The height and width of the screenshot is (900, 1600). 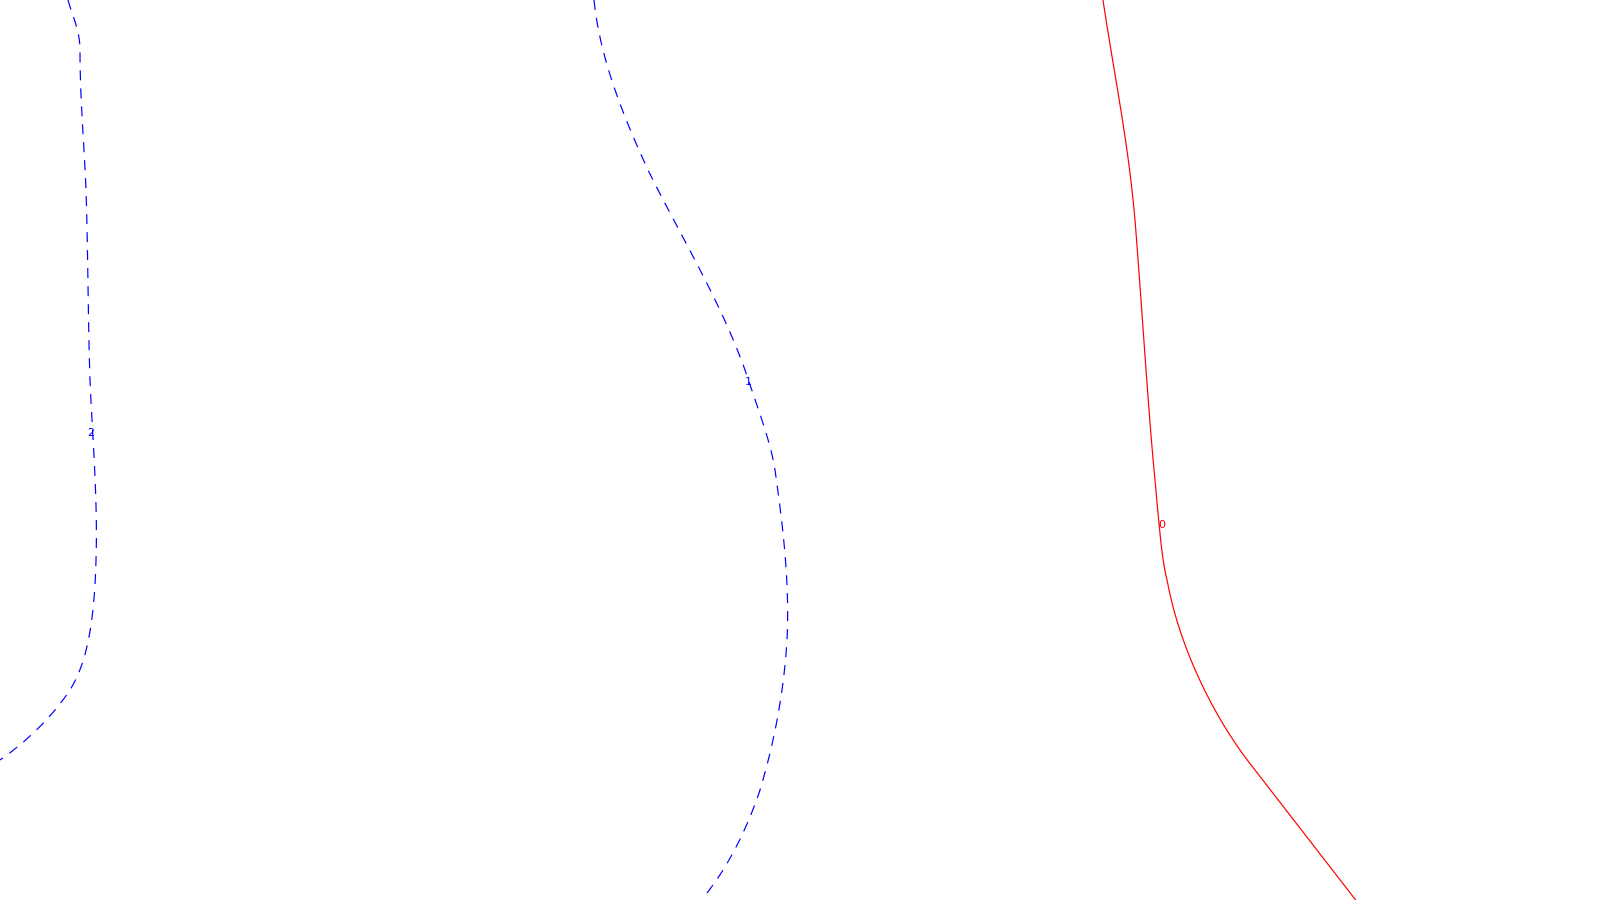 I want to click on contour-1: 1, so click(x=691, y=447).